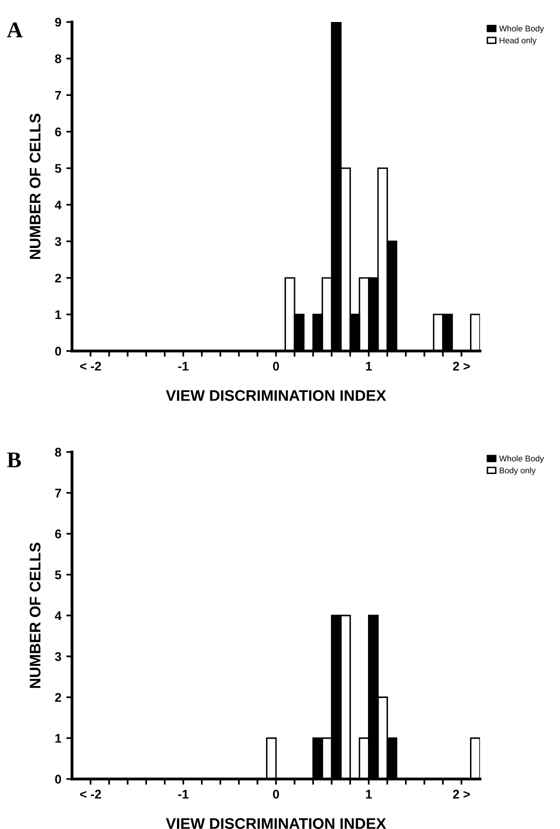  Describe the element at coordinates (518, 471) in the screenshot. I see `legend-label: Body only` at that location.